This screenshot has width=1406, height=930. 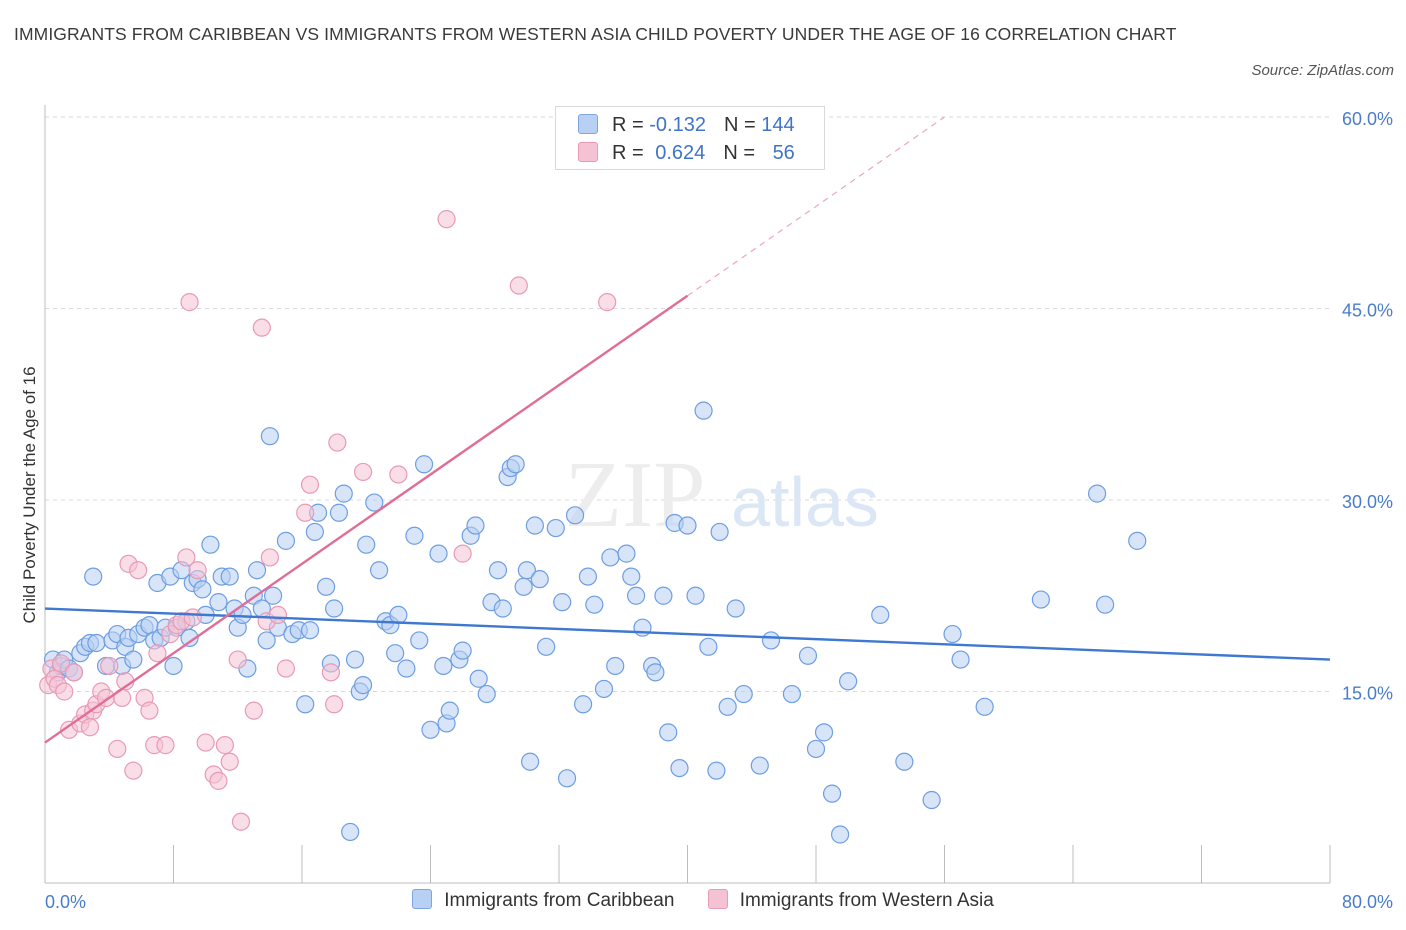 I want to click on legend-n-value: 56, so click(x=783, y=153).